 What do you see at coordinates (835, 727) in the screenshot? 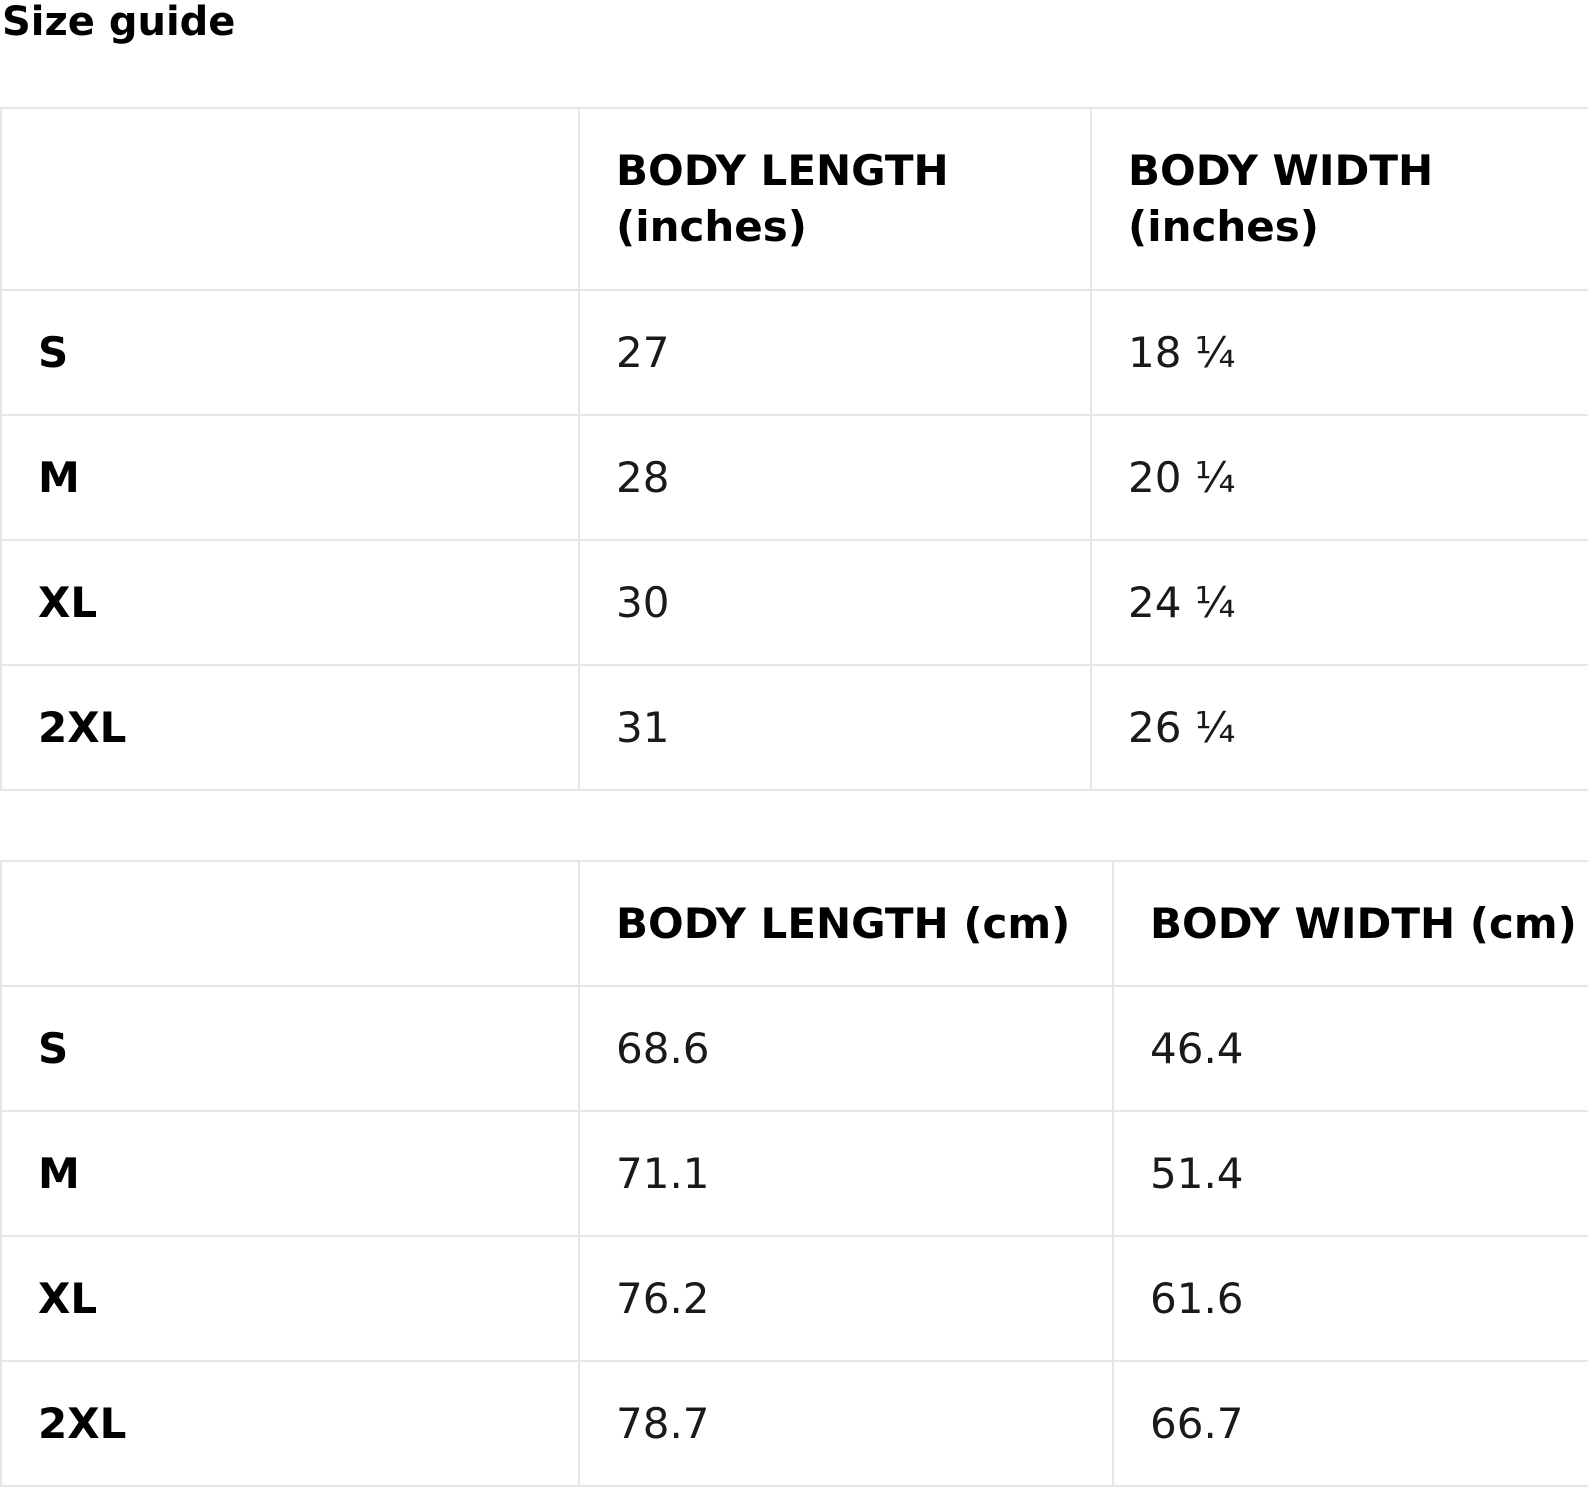
I see `body-length-value: 31` at bounding box center [835, 727].